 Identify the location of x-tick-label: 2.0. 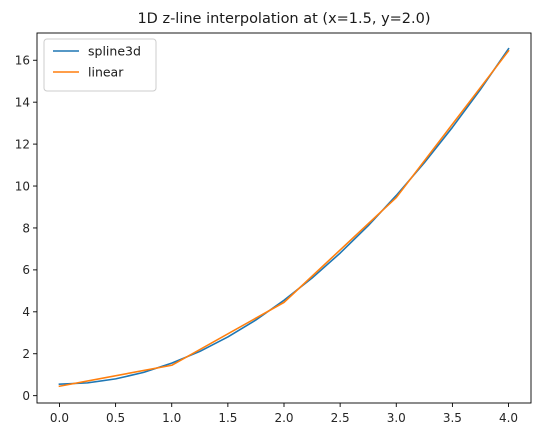
(283, 418).